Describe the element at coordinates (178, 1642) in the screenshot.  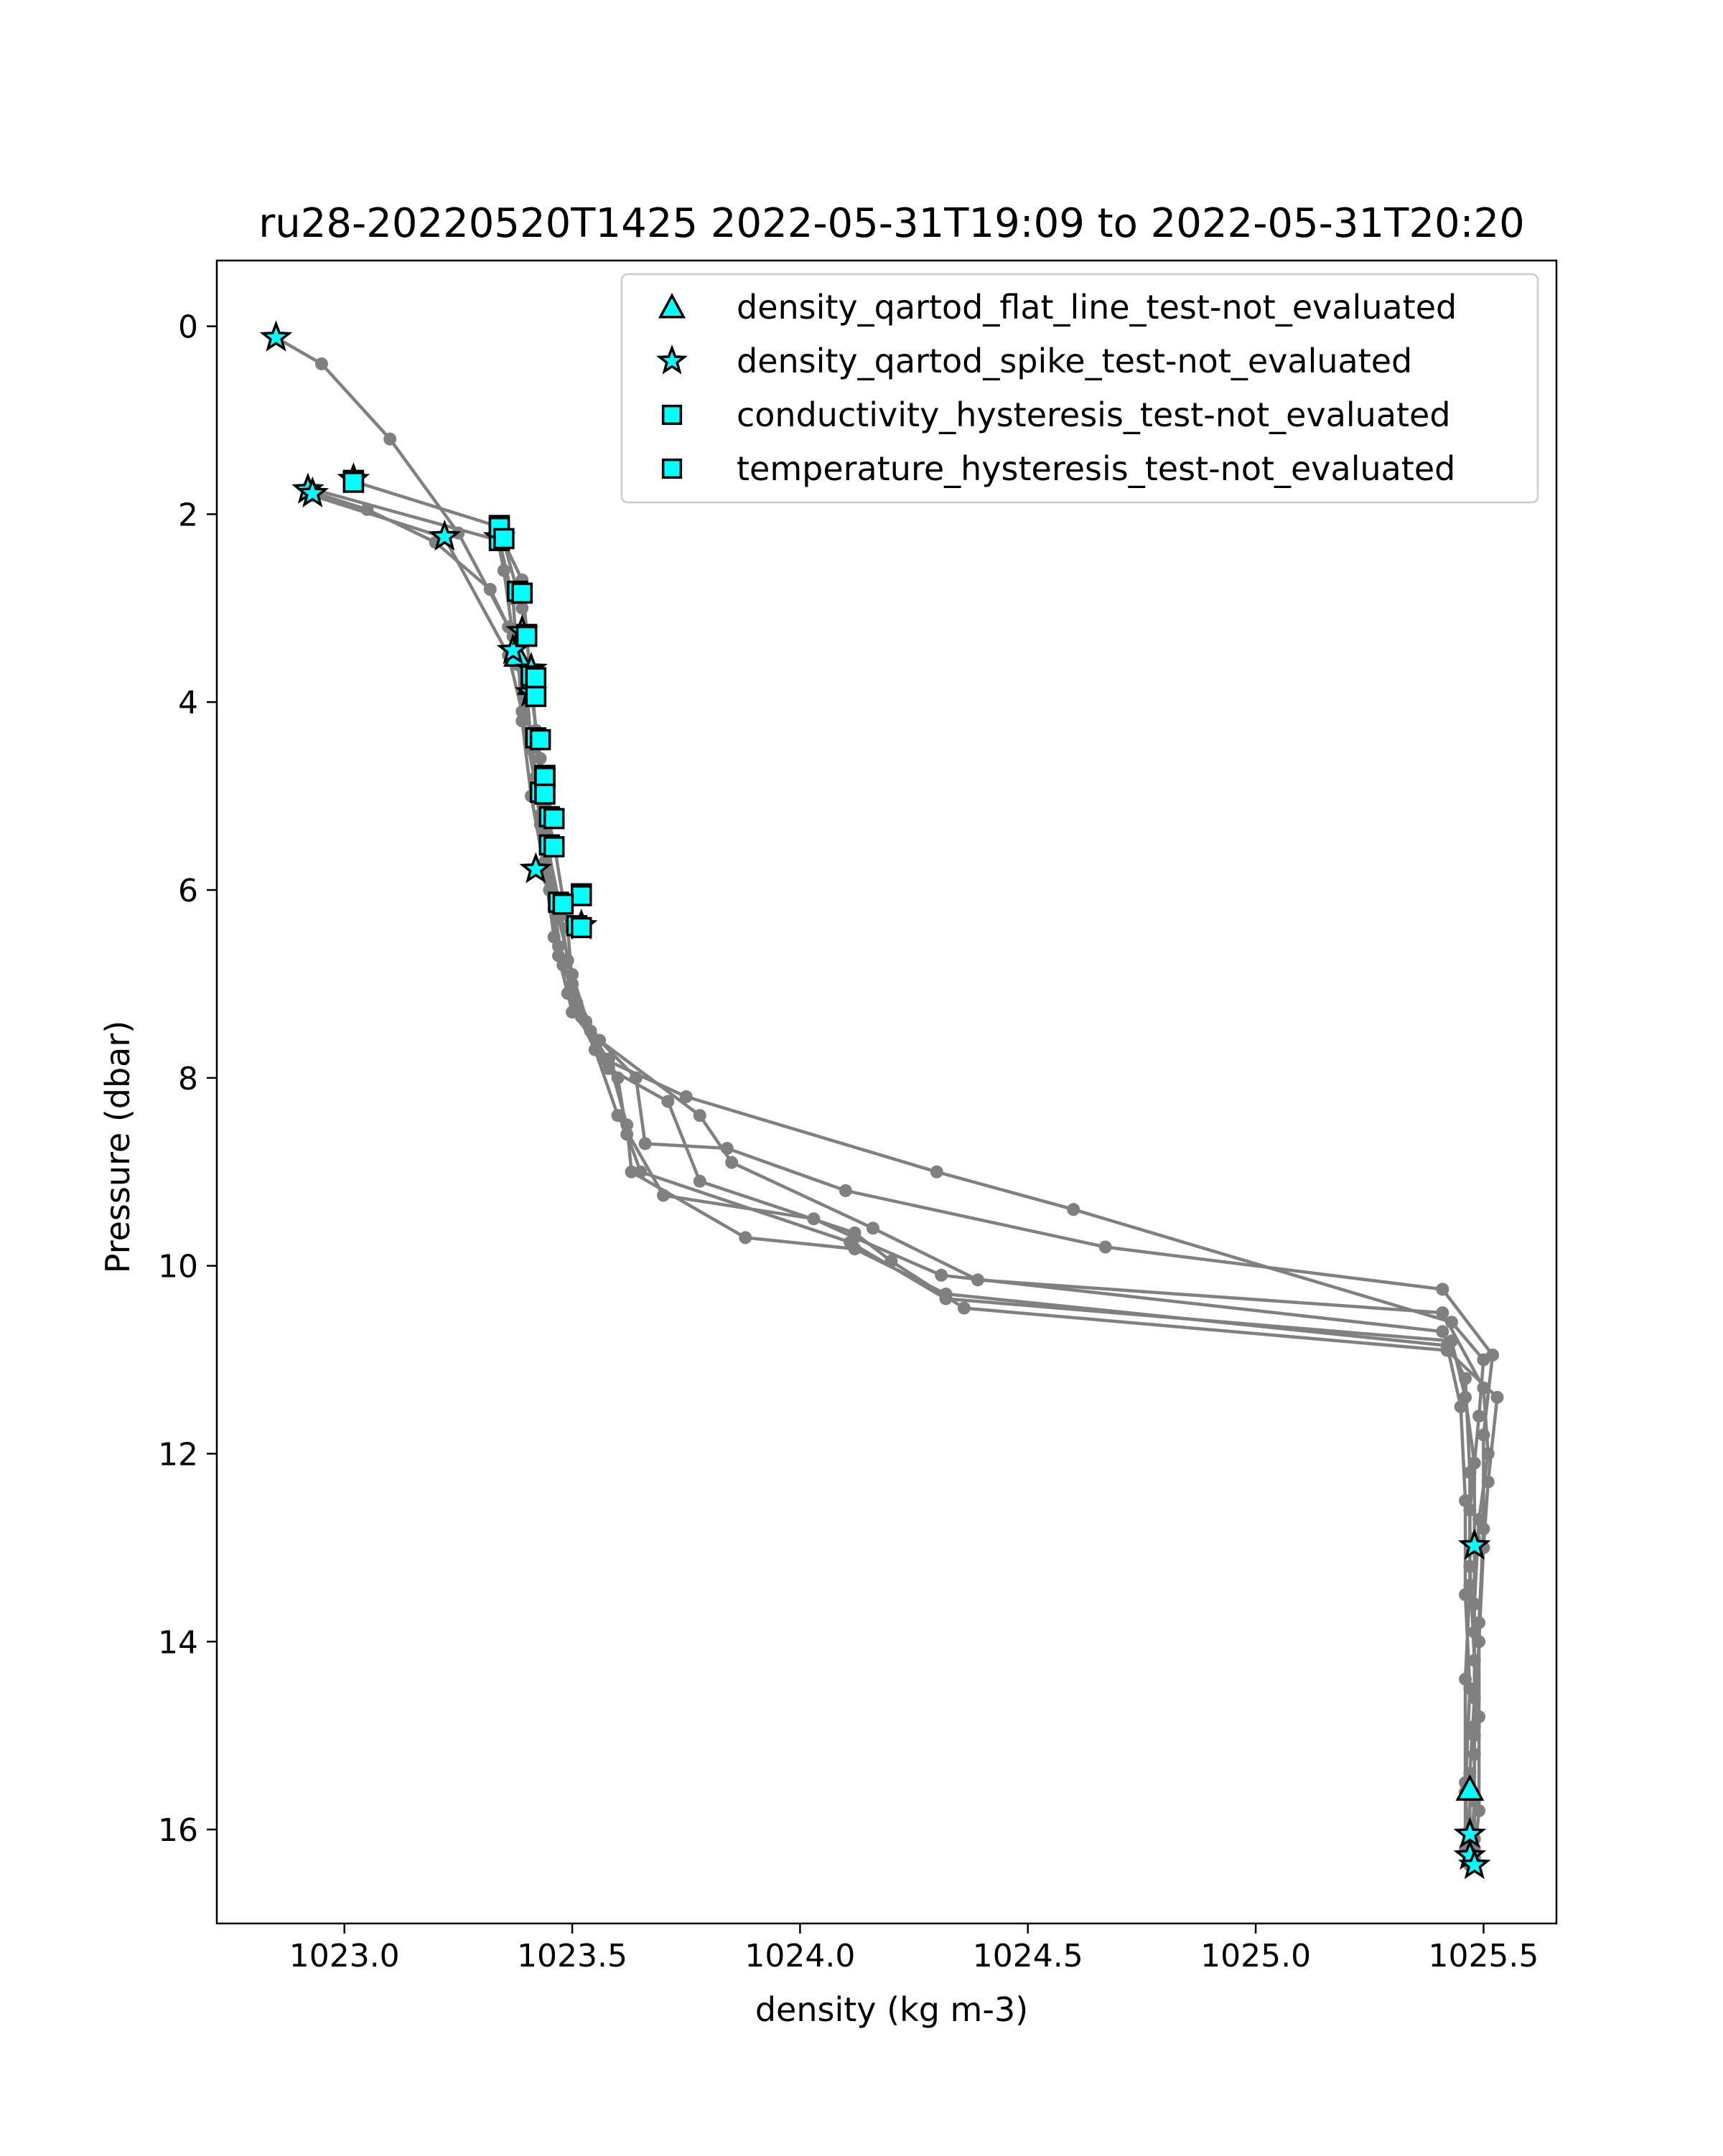
I see `y-tick-label-8: 14` at that location.